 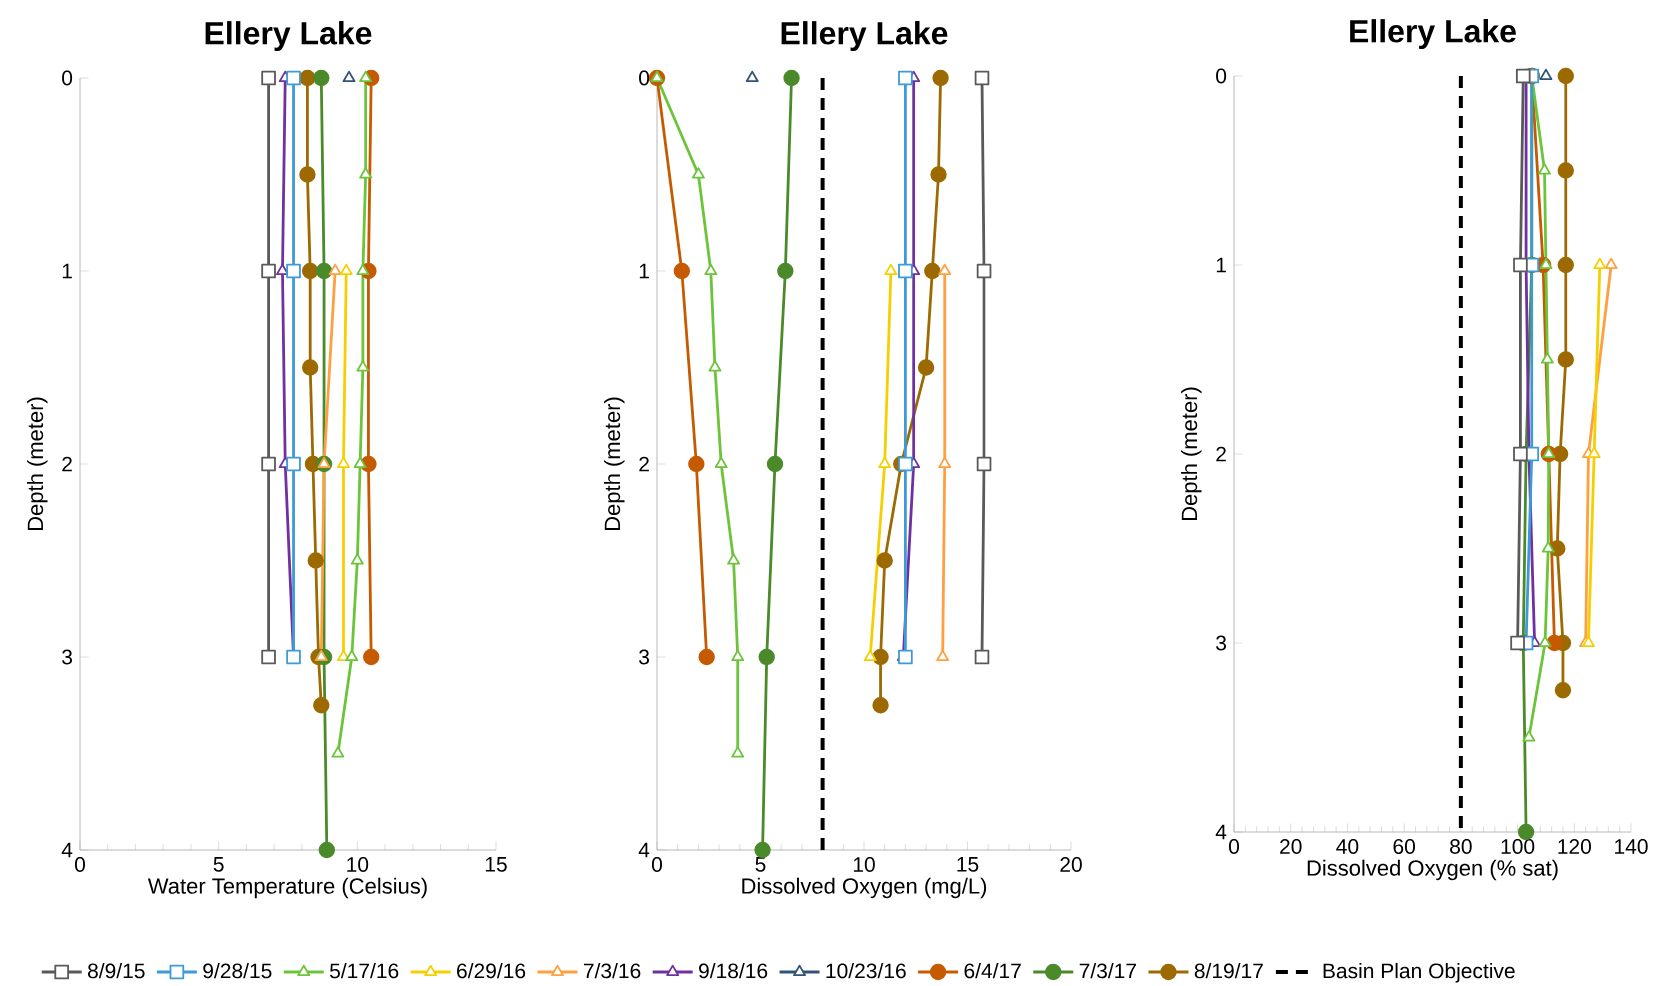 What do you see at coordinates (1432, 870) in the screenshot?
I see `x-axis-title: Dissolved Oxygen (% sat)` at bounding box center [1432, 870].